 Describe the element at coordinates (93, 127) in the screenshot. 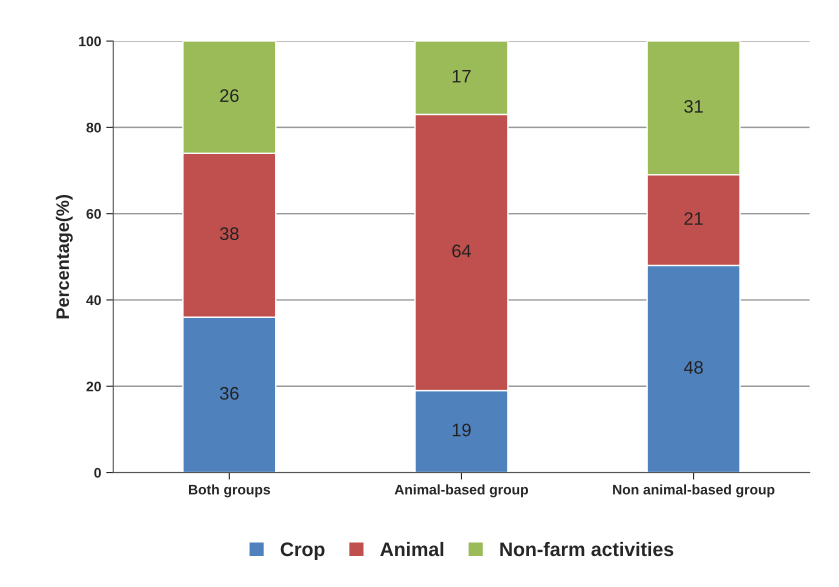

I see `y-tick-label: 80` at that location.